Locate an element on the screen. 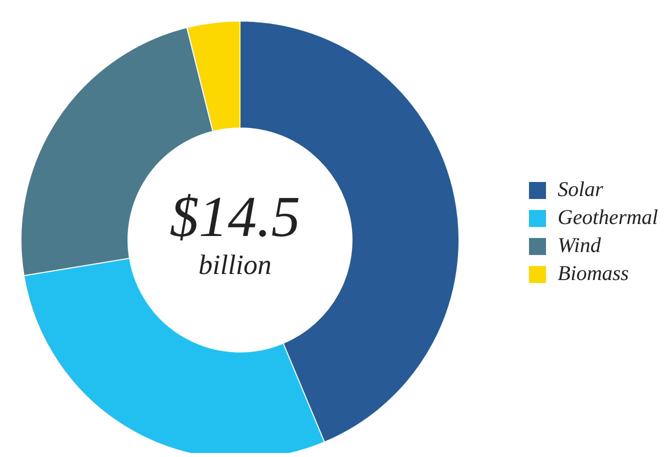 This screenshot has width=672, height=457. legend-label: Geothermal is located at coordinates (608, 216).